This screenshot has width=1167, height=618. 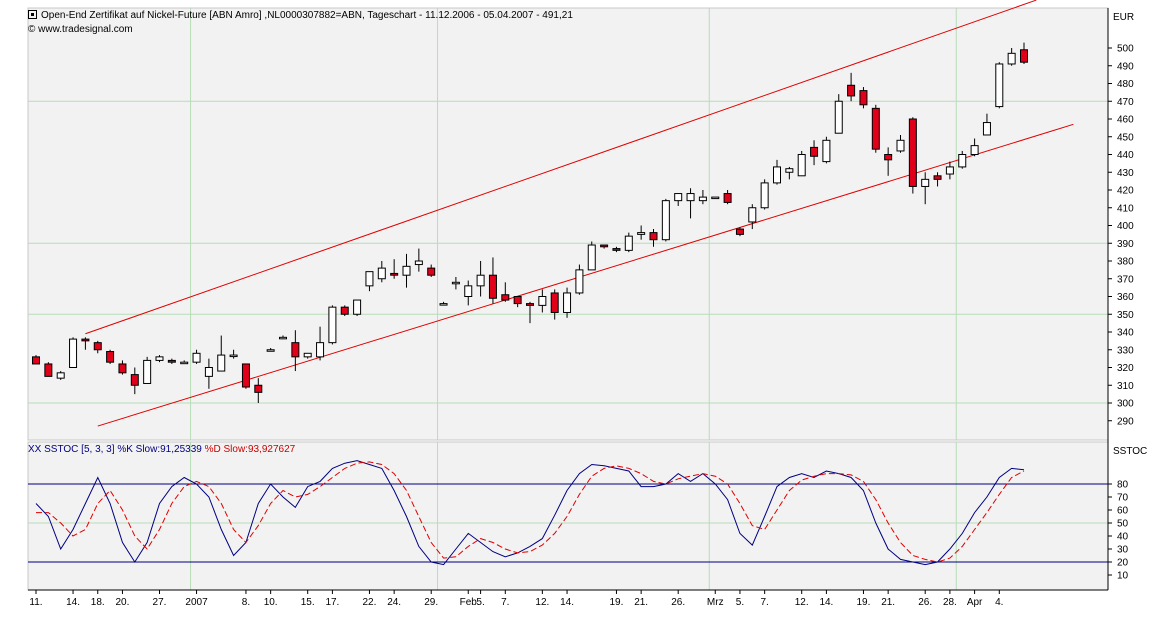 What do you see at coordinates (1130, 451) in the screenshot?
I see `indicator-axis-label: SSTOC` at bounding box center [1130, 451].